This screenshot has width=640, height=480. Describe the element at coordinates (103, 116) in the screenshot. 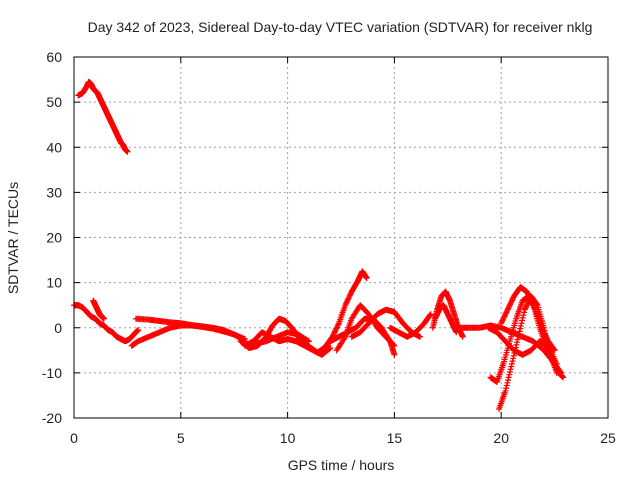

I see `series-arc-early-high` at that location.